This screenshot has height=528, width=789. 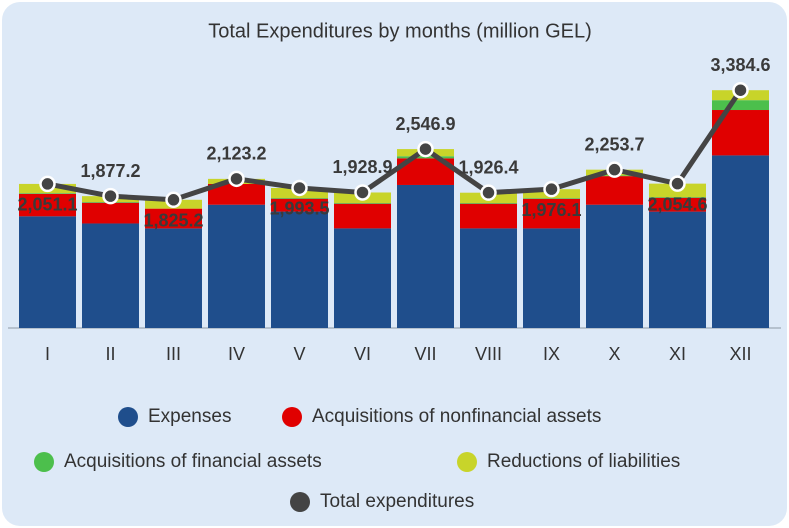 I want to click on legend-label: Total expenditures, so click(x=397, y=501).